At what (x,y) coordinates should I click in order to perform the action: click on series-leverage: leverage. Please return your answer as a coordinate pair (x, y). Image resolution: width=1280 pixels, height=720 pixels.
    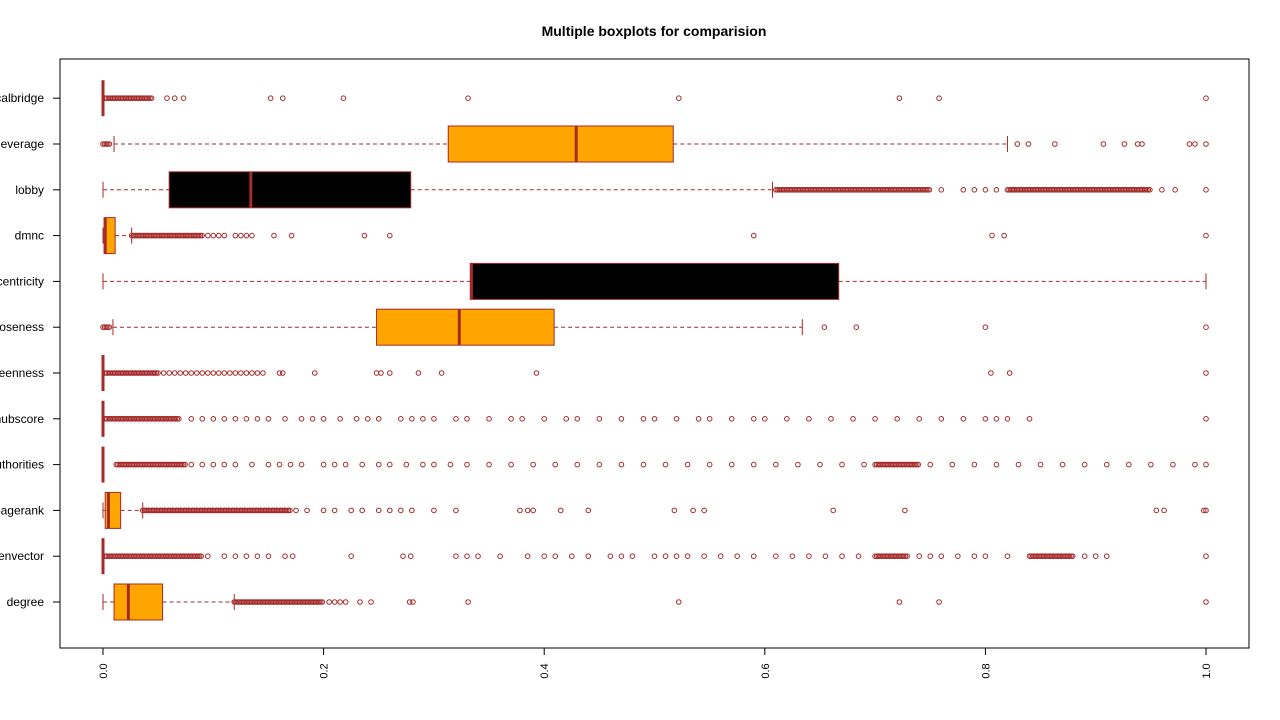
    Looking at the image, I should click on (604, 144).